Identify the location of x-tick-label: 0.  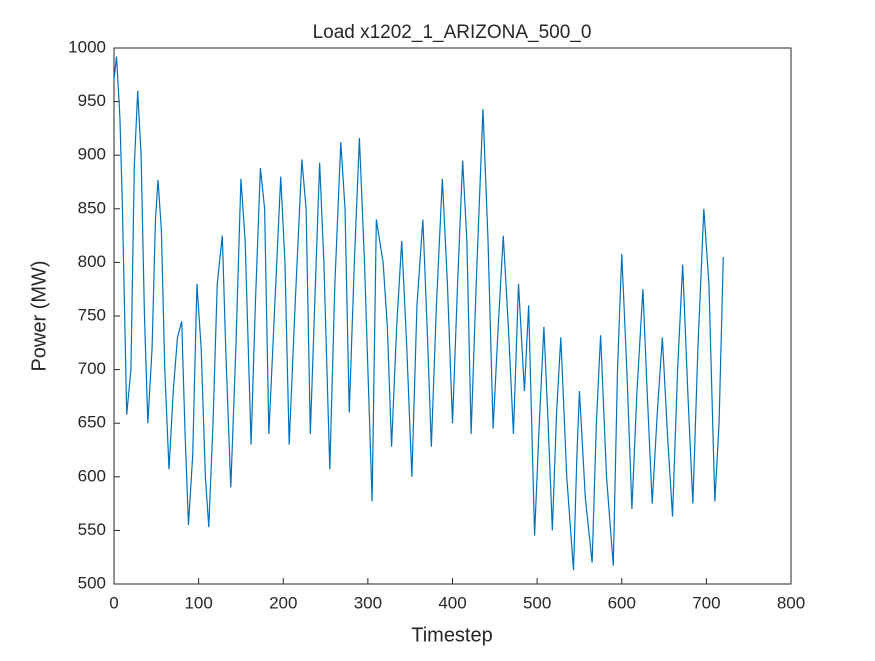
(113, 602).